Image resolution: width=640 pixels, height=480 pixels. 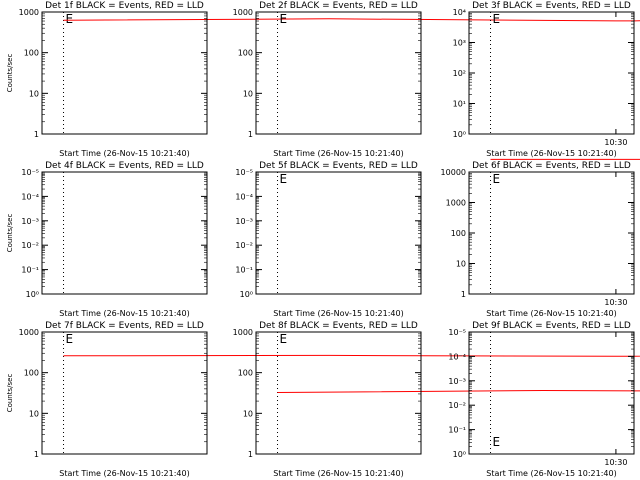 What do you see at coordinates (338, 166) in the screenshot?
I see `chart-title: Det 5f BLACK = Events, RED = LLD` at bounding box center [338, 166].